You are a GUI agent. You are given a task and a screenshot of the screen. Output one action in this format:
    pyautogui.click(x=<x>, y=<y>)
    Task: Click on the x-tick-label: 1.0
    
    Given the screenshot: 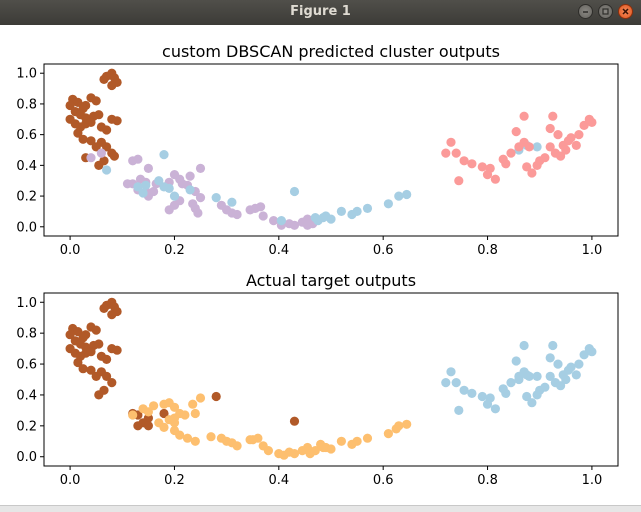 What is the action you would take?
    pyautogui.click(x=592, y=250)
    